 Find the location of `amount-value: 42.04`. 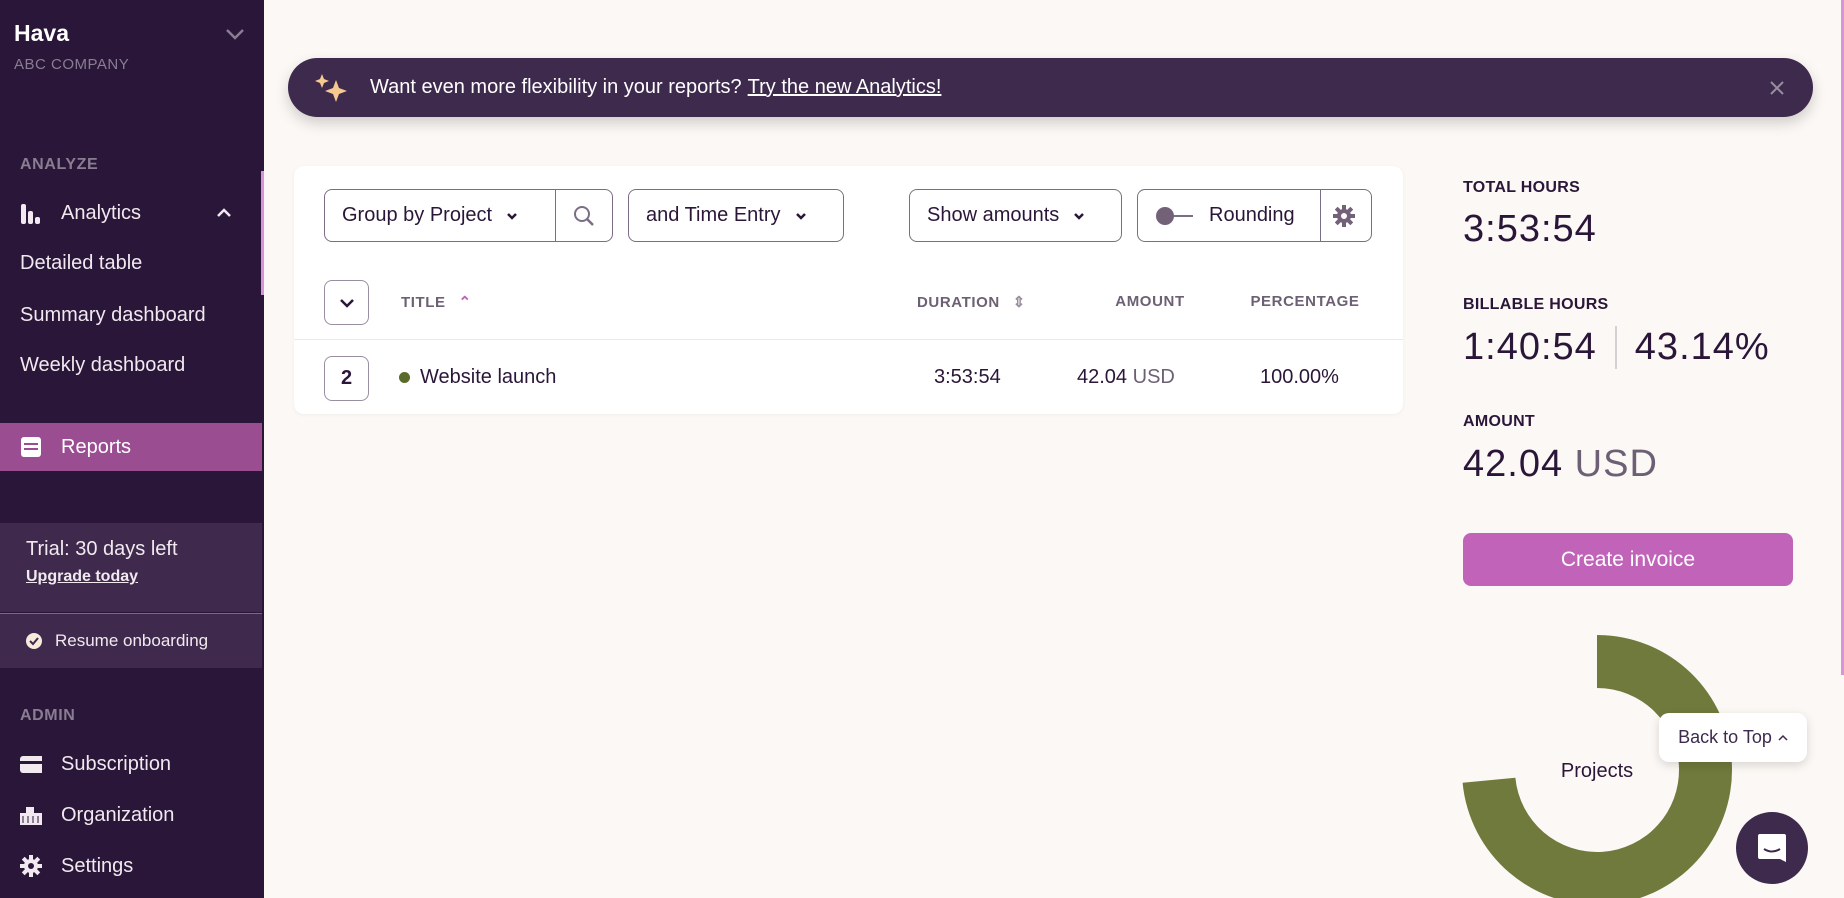

amount-value: 42.04 is located at coordinates (1513, 464).